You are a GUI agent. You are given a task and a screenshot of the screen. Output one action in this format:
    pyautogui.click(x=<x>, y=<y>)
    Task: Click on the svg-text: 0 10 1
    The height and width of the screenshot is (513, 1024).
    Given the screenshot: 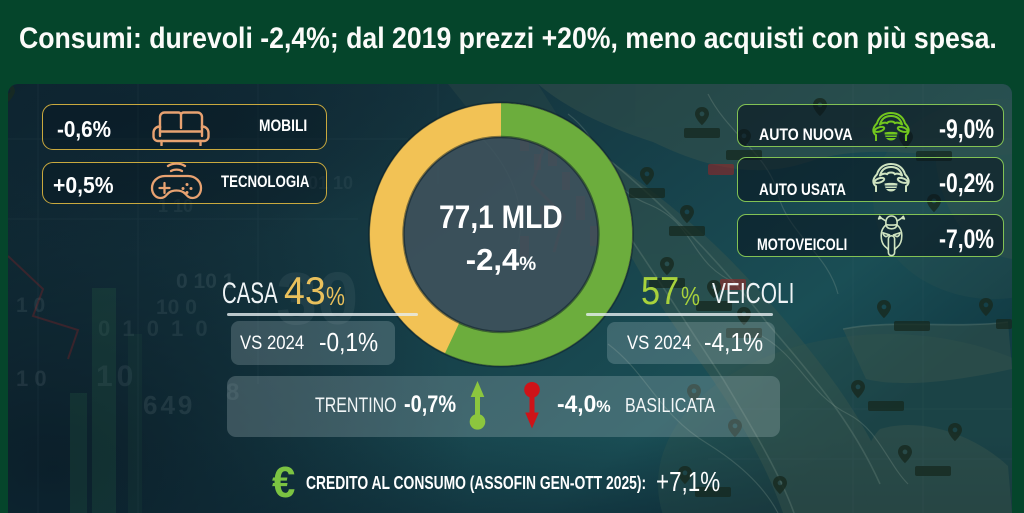 What is the action you would take?
    pyautogui.click(x=205, y=281)
    